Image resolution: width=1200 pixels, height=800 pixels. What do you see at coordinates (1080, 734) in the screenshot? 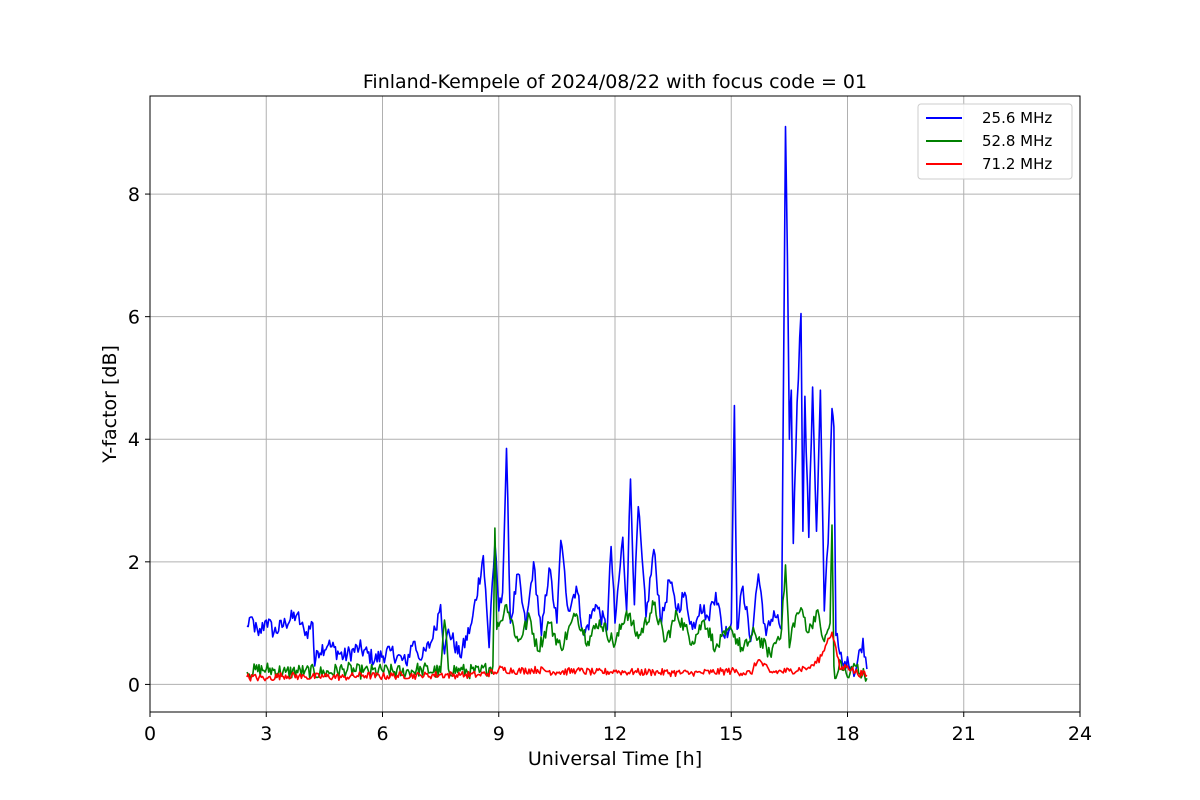
I see `x-tick-label: 24` at bounding box center [1080, 734].